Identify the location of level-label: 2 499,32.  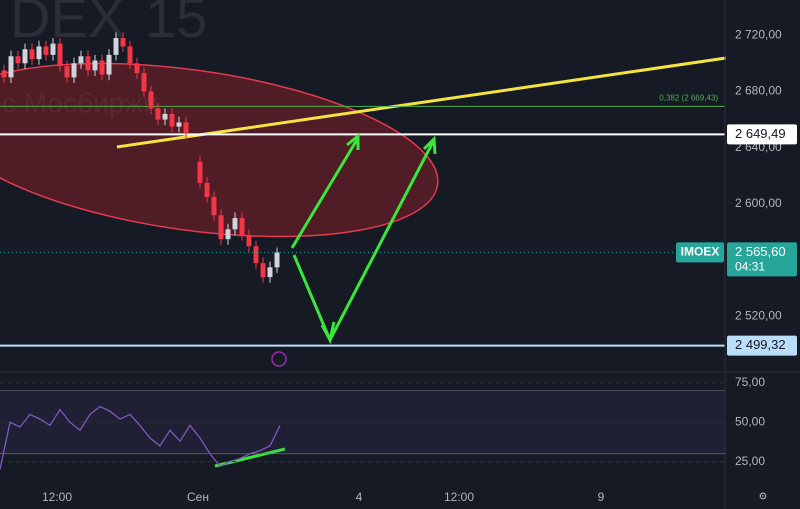
(760, 344).